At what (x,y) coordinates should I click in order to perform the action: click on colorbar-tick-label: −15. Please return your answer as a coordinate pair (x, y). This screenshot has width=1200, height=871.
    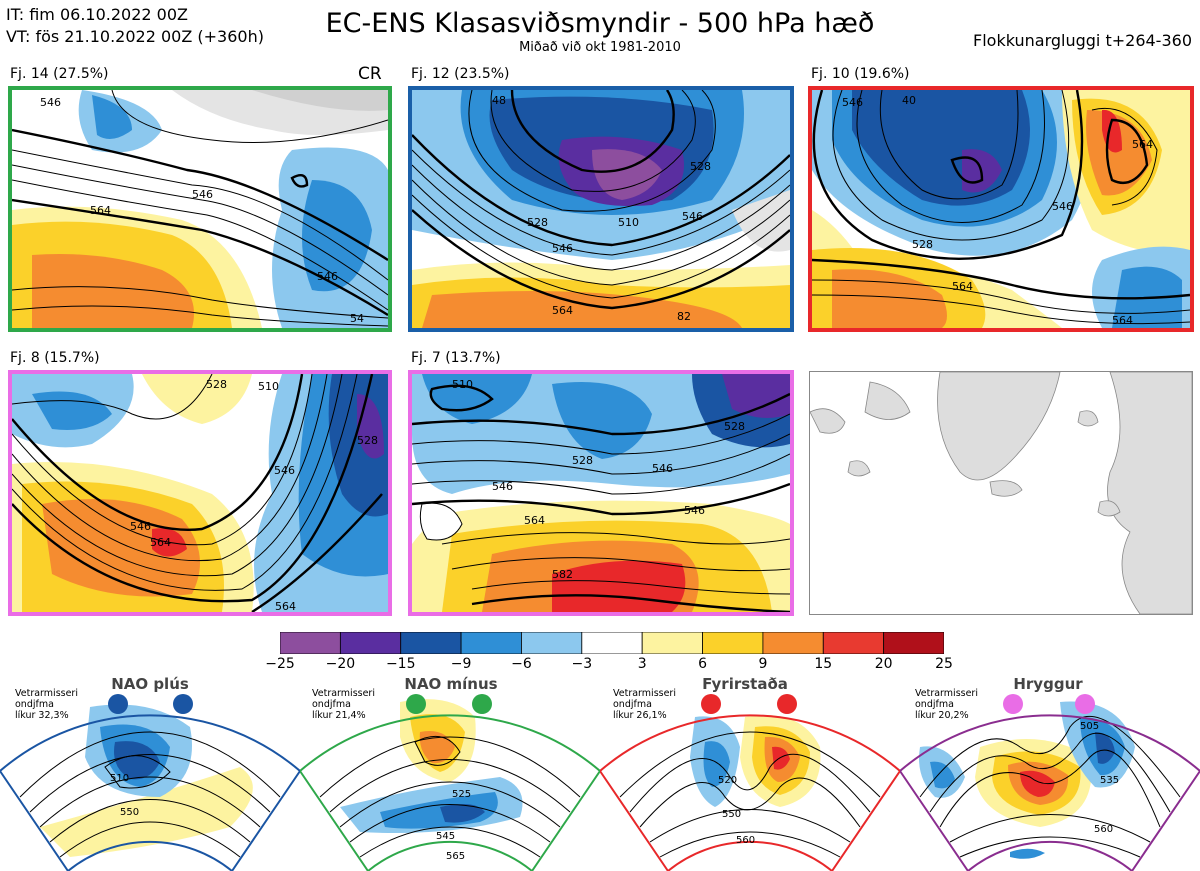
    Looking at the image, I should click on (400, 664).